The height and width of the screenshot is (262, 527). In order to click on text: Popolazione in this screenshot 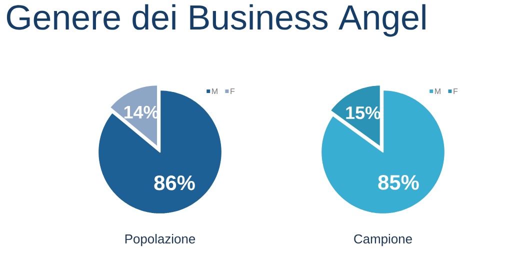, I will do `click(160, 240)`.